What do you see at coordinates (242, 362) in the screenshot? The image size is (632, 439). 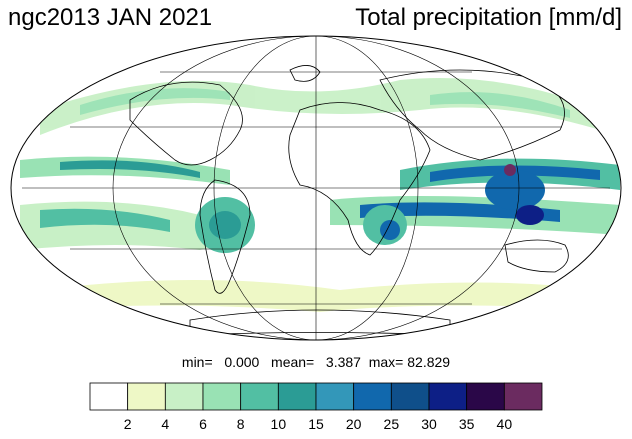 I see `min-value: 0.000` at bounding box center [242, 362].